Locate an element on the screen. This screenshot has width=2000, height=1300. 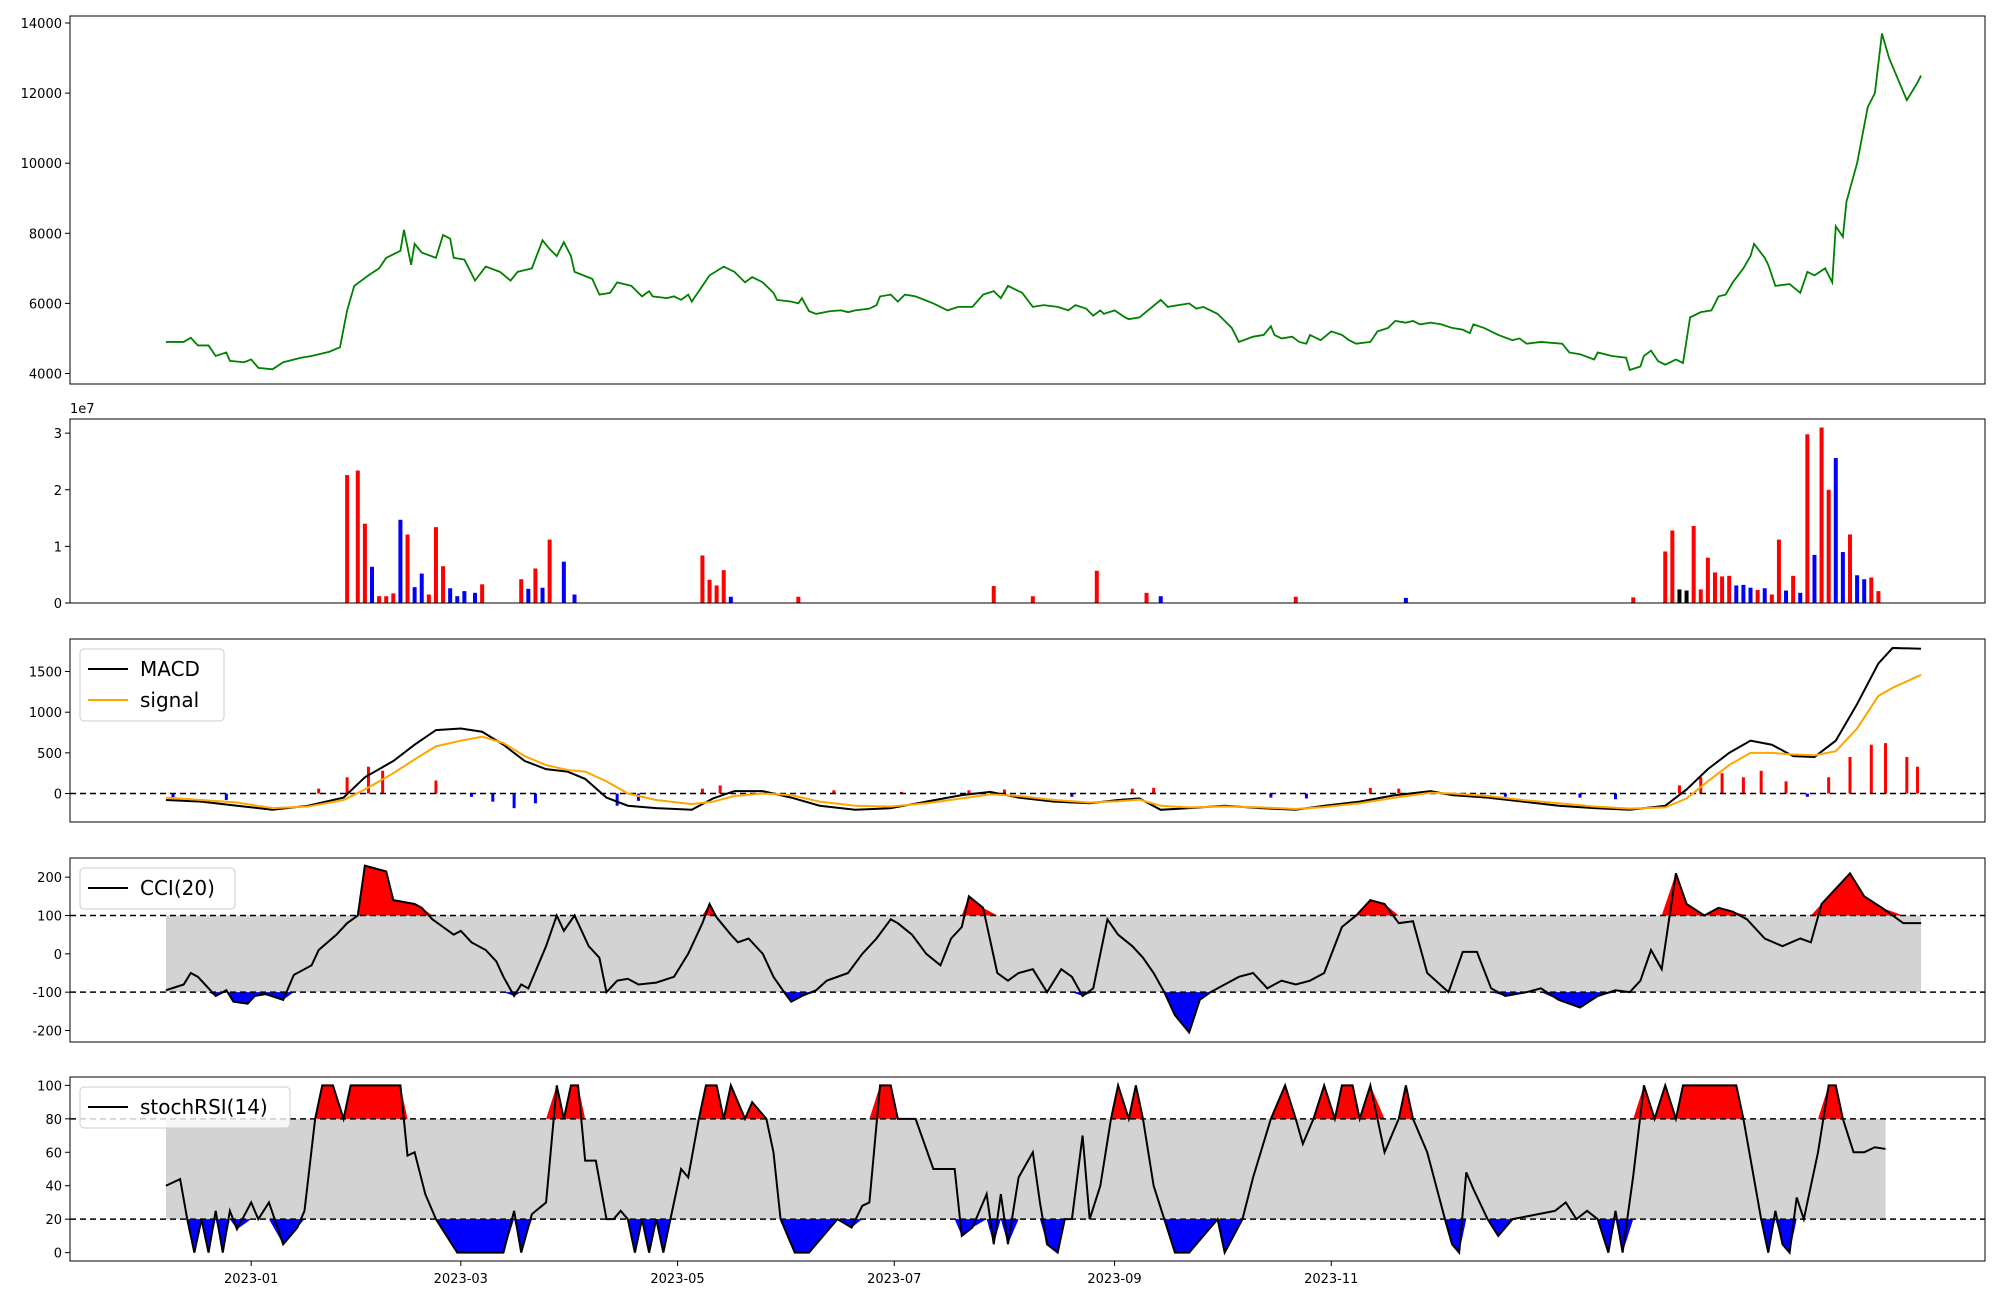
cci-legend is located at coordinates (157, 888).